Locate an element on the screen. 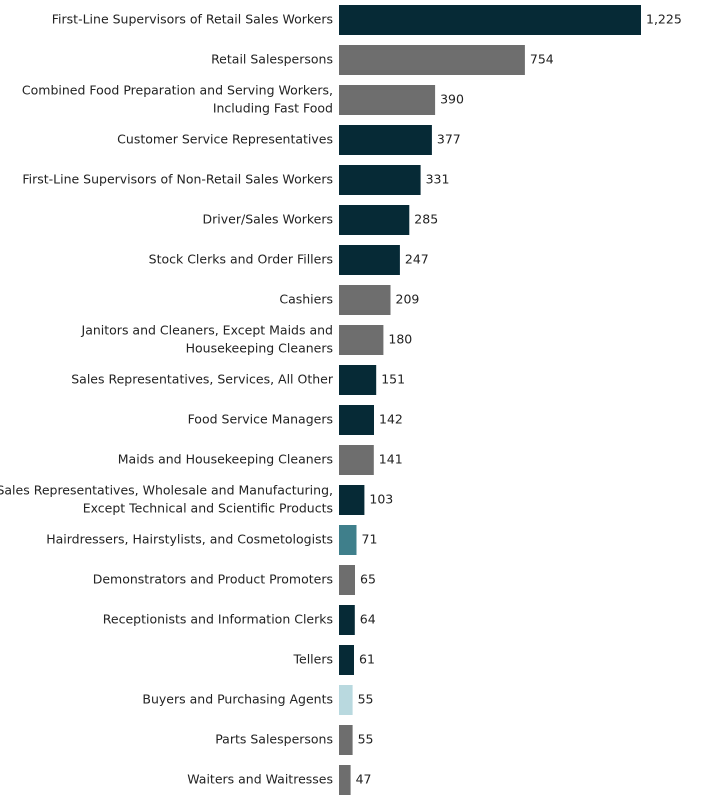 The width and height of the screenshot is (703, 800). category-label-line: Maids and Housekeeping Cleaners is located at coordinates (225, 459).